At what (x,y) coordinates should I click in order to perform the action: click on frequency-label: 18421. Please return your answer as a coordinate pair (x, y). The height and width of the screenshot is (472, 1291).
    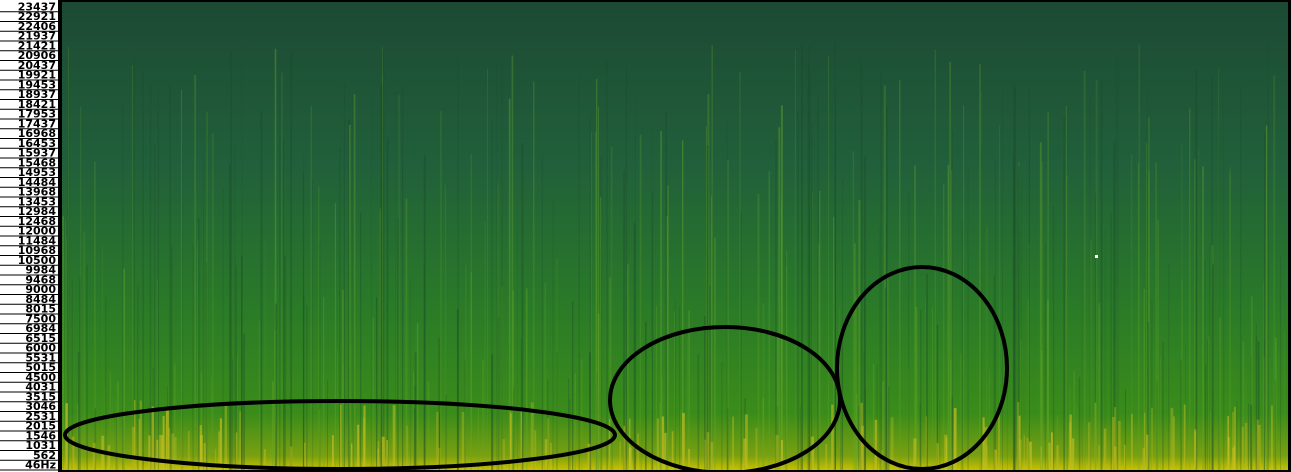
    Looking at the image, I should click on (37, 104).